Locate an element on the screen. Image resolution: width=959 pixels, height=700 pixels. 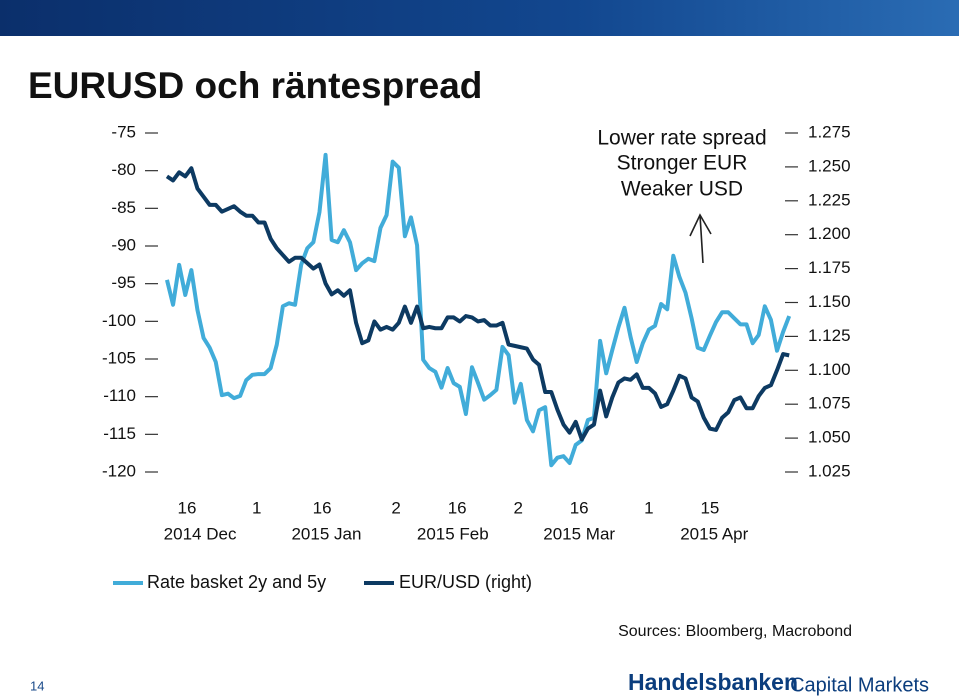
annotation: Weaker USD is located at coordinates (682, 189).